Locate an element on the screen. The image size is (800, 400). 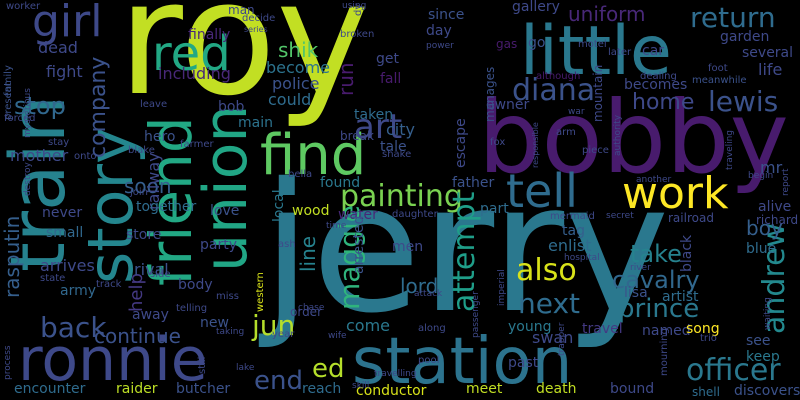
word-waiting: waiting is located at coordinates (768, 313).